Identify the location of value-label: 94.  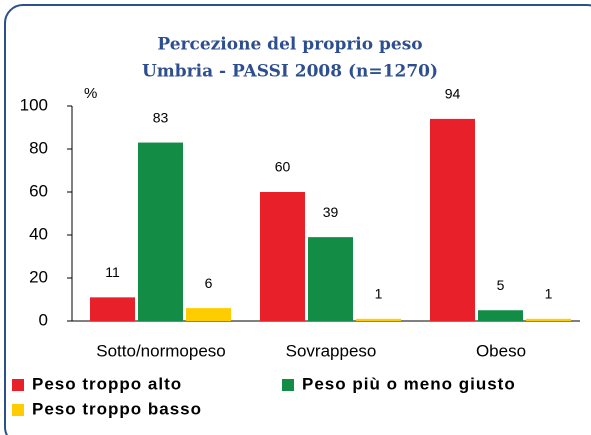
(453, 94).